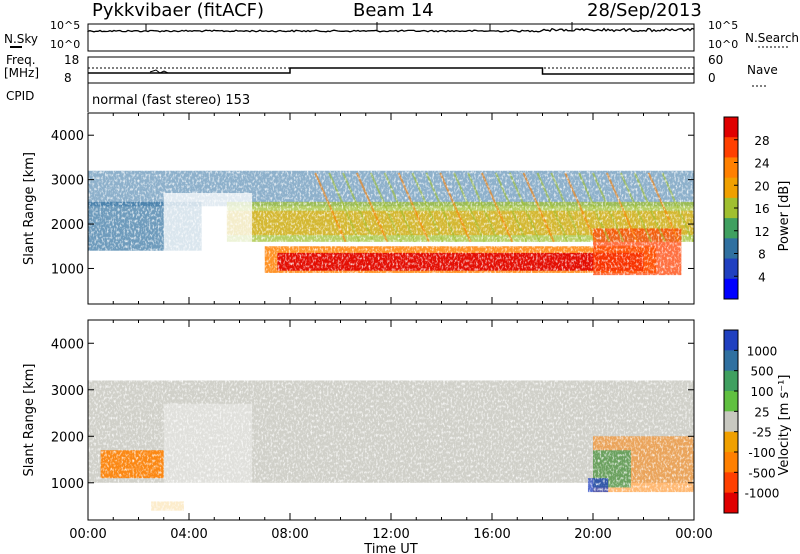 The height and width of the screenshot is (554, 800). Describe the element at coordinates (761, 209) in the screenshot. I see `colorbar-tick-label: 16` at that location.